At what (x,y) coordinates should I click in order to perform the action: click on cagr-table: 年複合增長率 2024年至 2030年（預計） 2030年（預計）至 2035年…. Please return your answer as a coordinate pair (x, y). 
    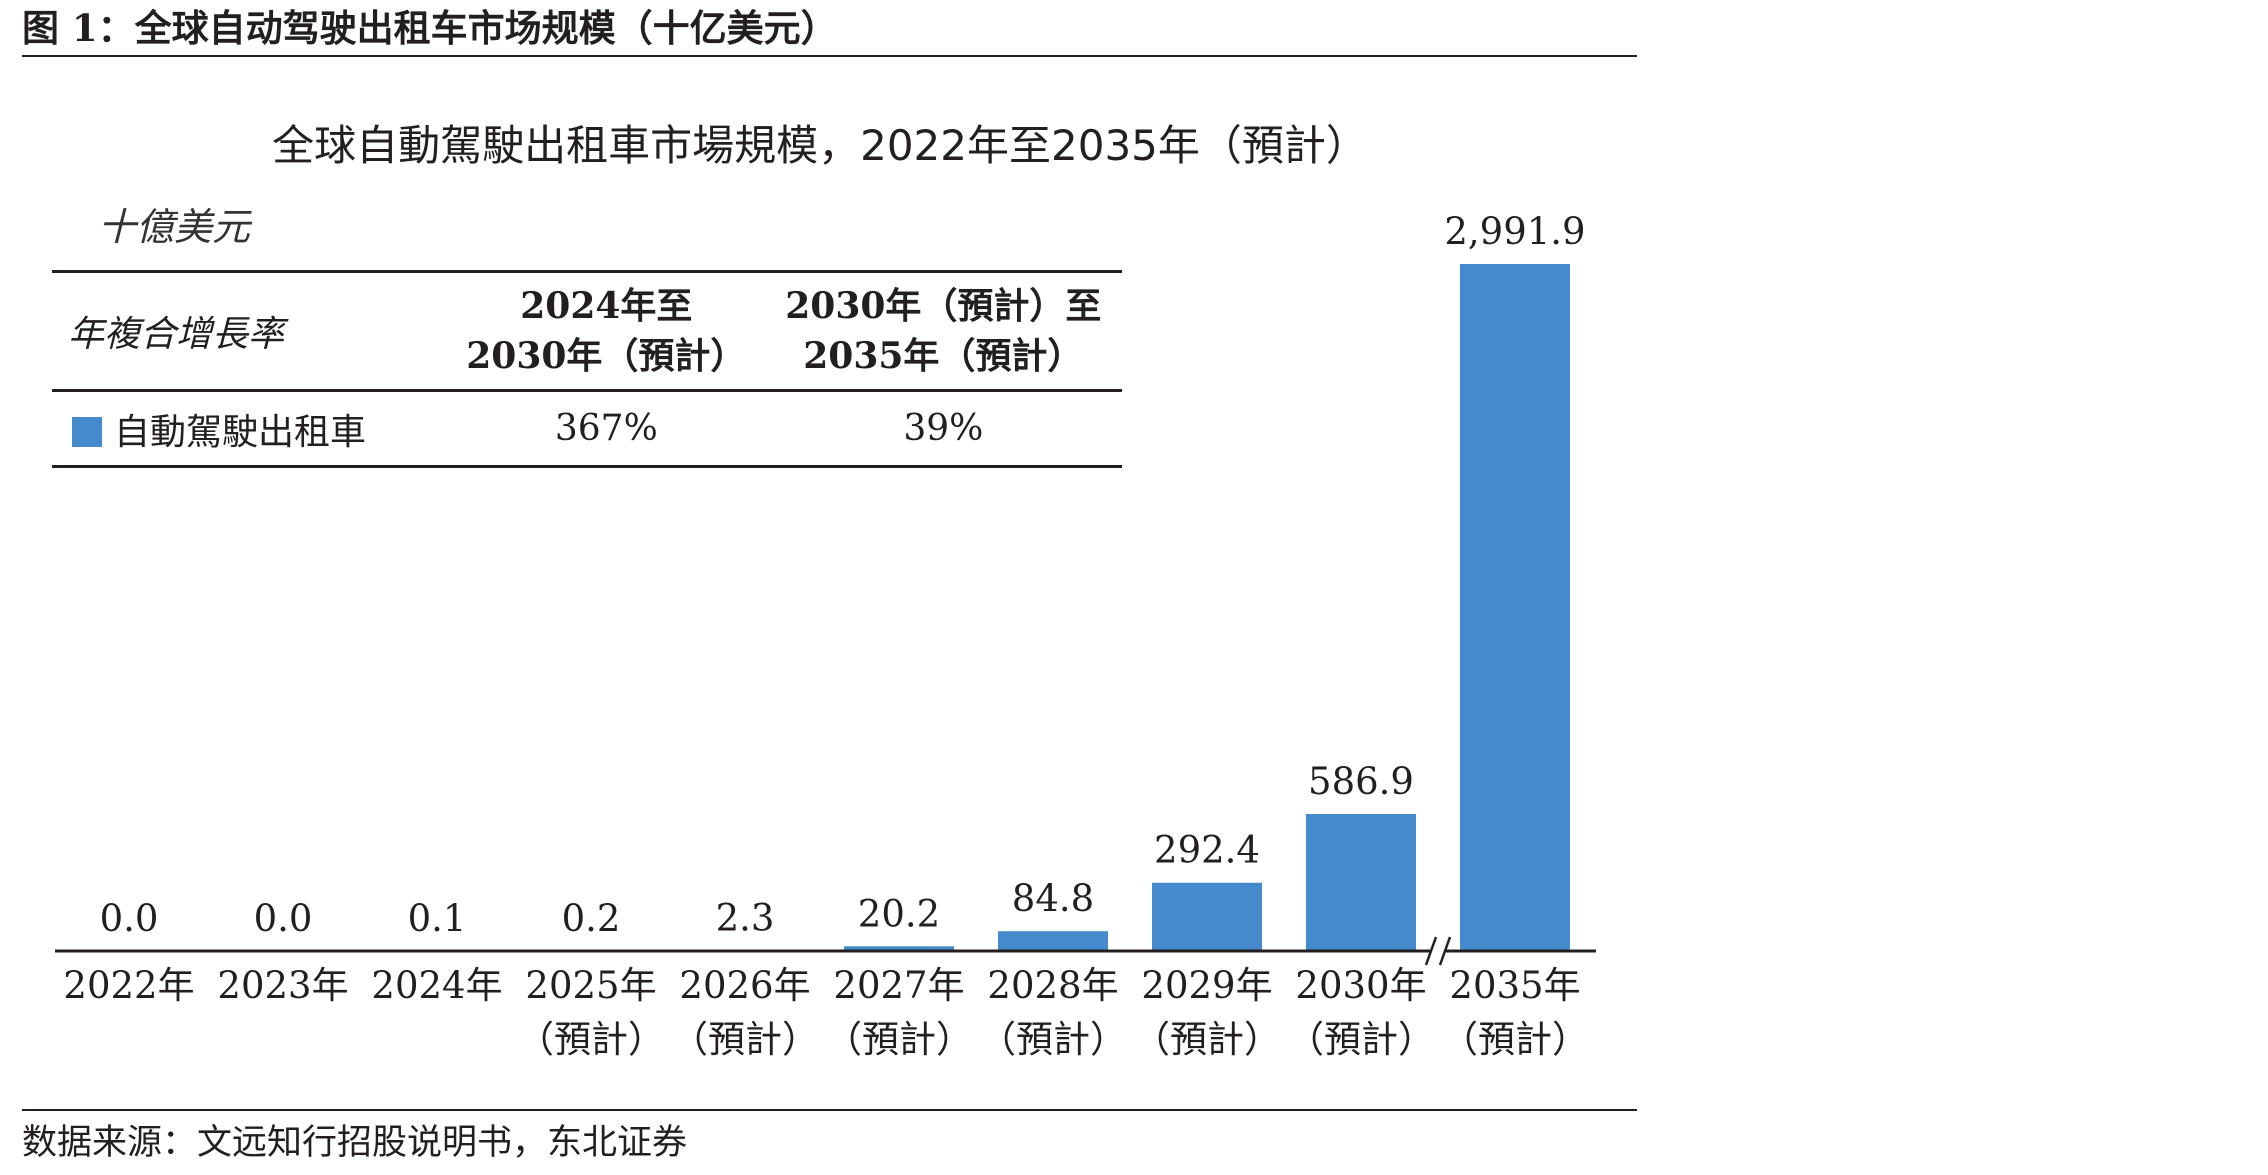
    Looking at the image, I should click on (587, 369).